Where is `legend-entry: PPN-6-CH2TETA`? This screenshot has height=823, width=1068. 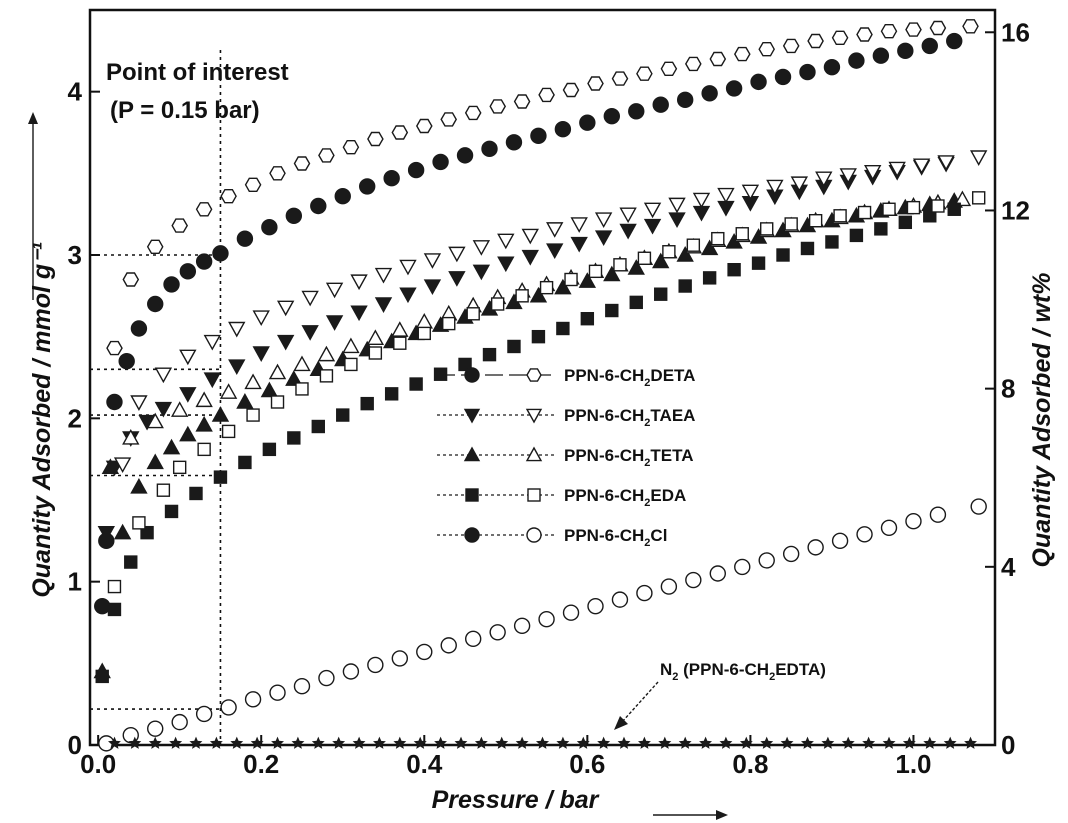
legend-entry: PPN-6-CH2TETA is located at coordinates (565, 457).